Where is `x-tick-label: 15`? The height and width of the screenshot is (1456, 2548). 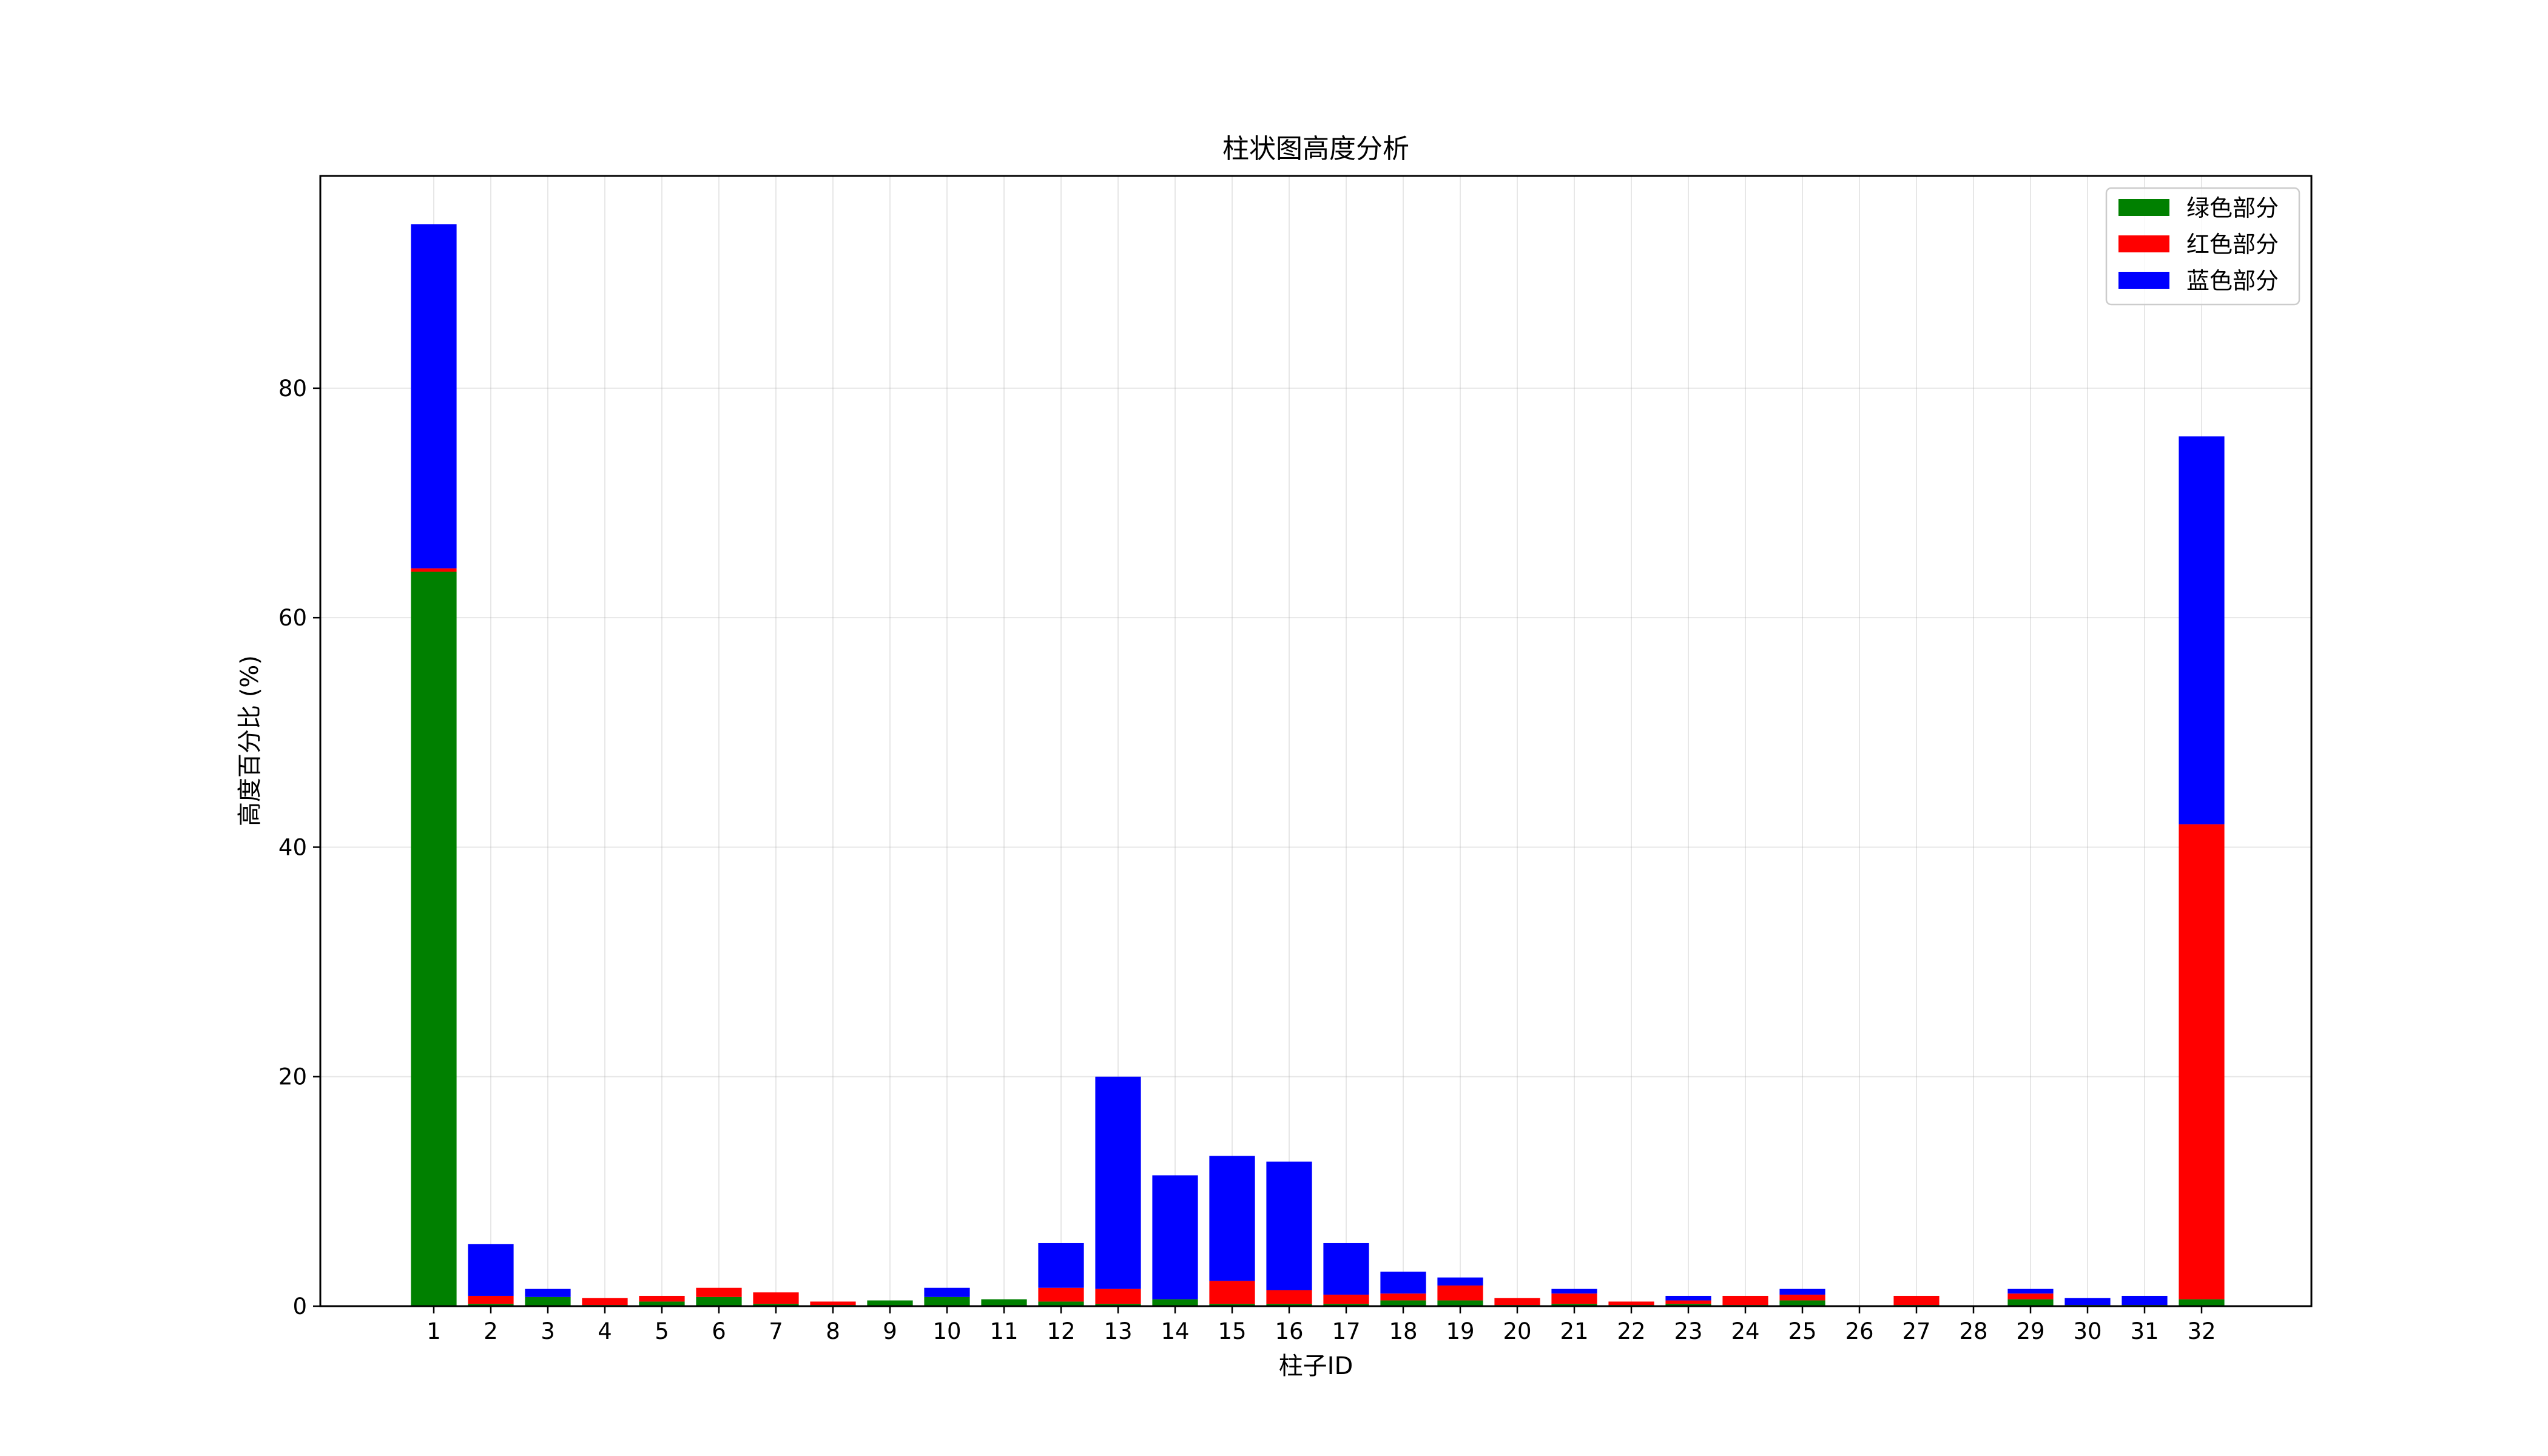 x-tick-label: 15 is located at coordinates (1232, 1331).